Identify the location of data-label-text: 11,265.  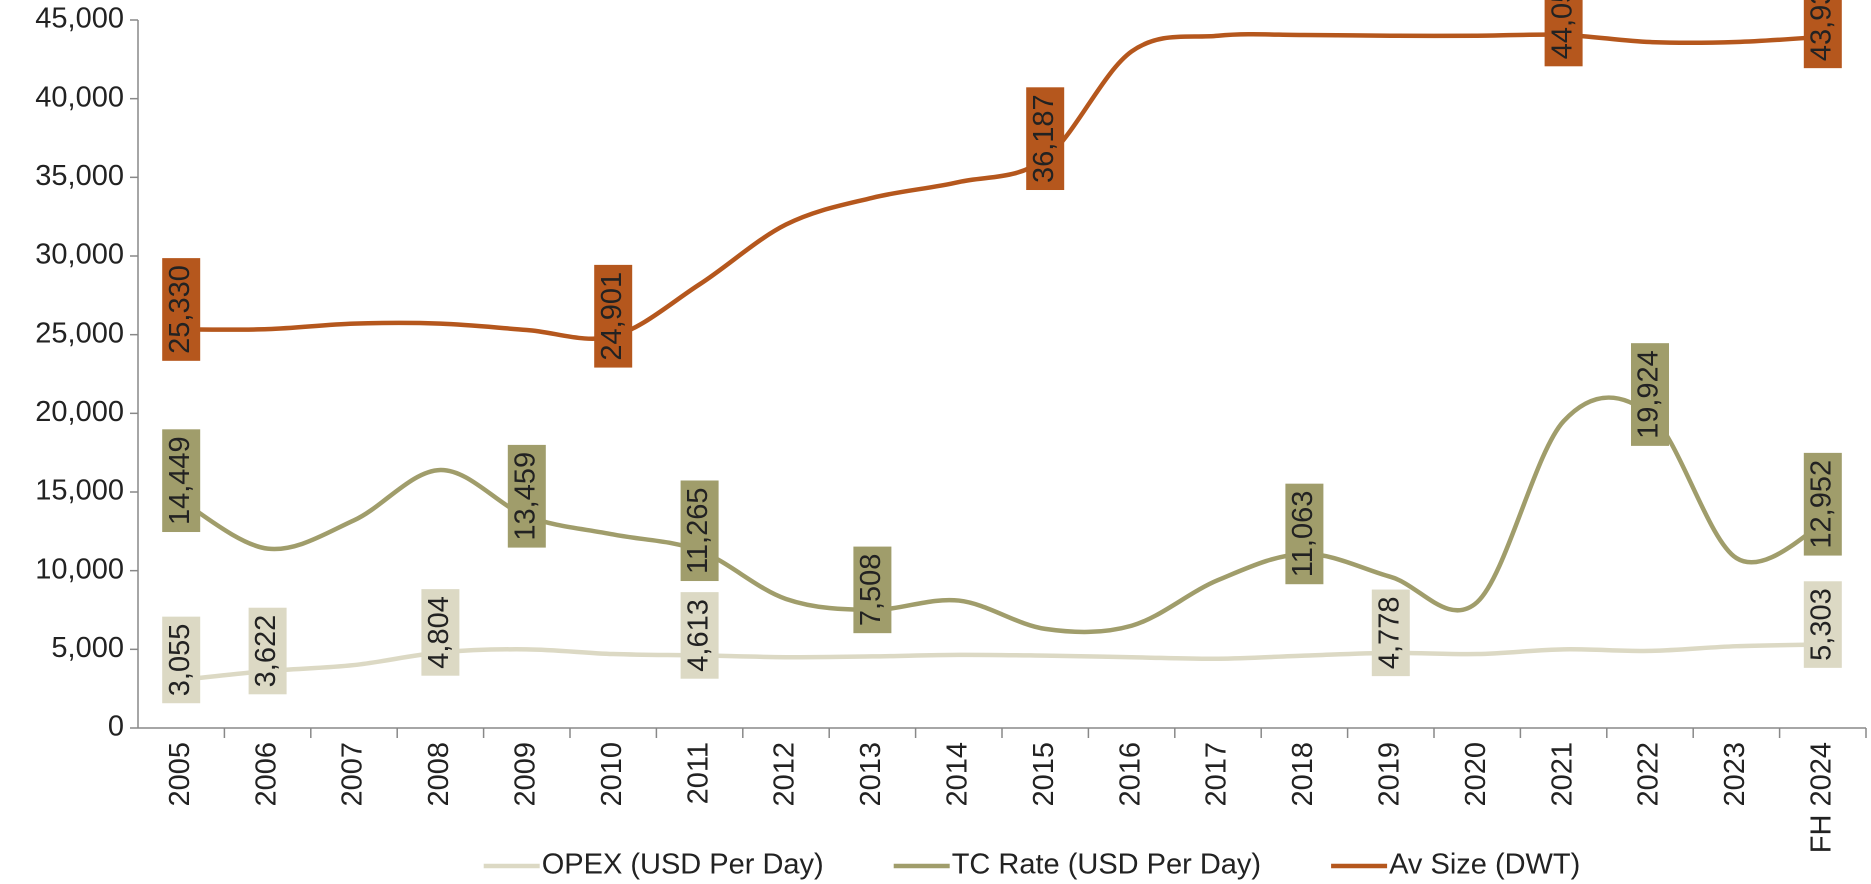
(698, 530).